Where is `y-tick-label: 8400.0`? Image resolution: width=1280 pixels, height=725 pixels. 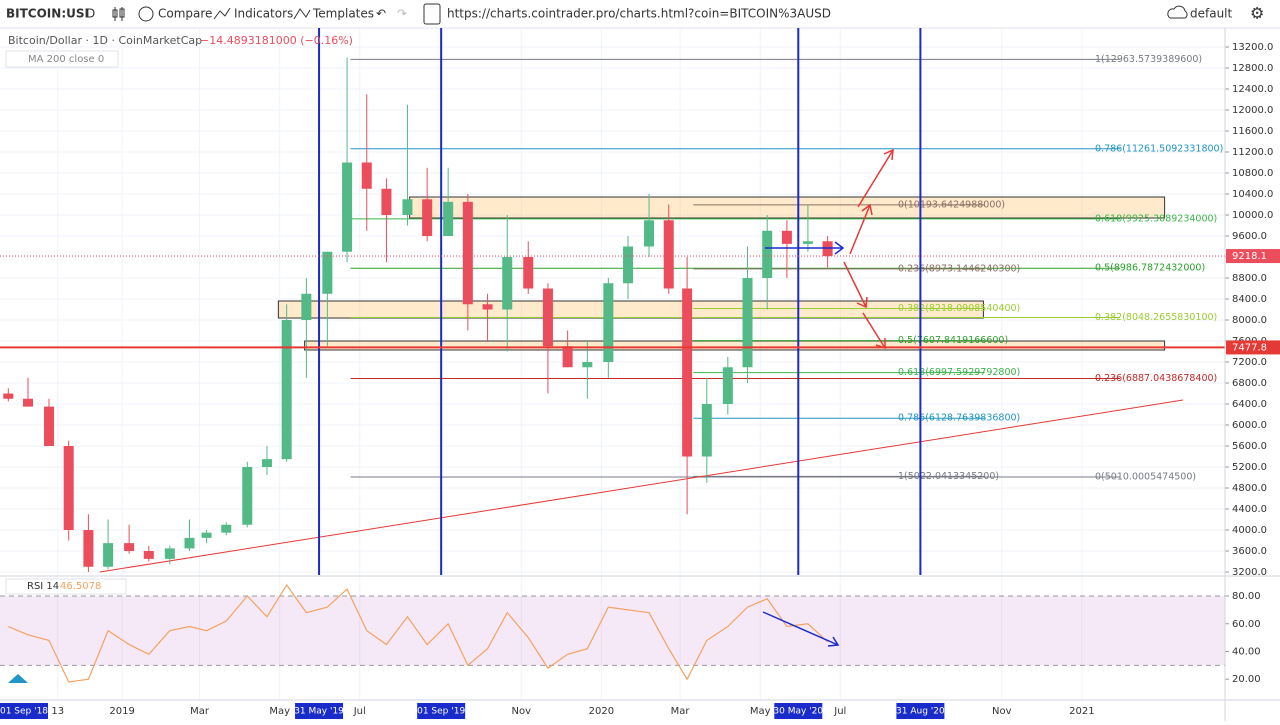
y-tick-label: 8400.0 is located at coordinates (1249, 299).